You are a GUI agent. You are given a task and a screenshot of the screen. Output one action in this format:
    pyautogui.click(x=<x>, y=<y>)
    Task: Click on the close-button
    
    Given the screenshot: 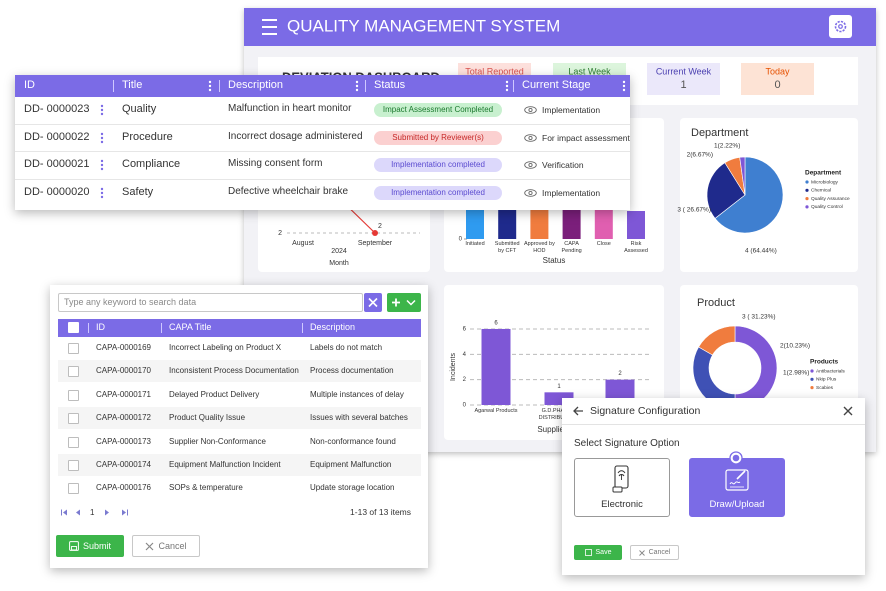 What is the action you would take?
    pyautogui.click(x=848, y=411)
    